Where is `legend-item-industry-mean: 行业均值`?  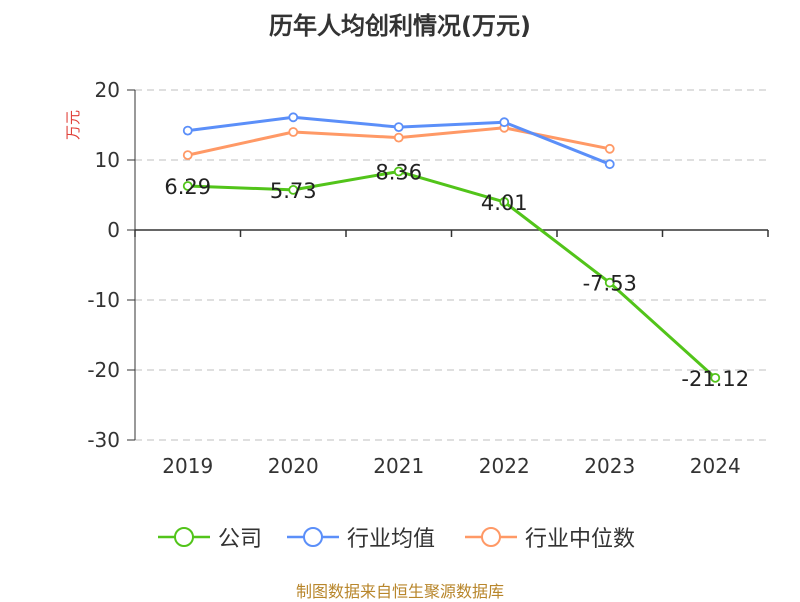 legend-item-industry-mean: 行业均值 is located at coordinates (361, 537).